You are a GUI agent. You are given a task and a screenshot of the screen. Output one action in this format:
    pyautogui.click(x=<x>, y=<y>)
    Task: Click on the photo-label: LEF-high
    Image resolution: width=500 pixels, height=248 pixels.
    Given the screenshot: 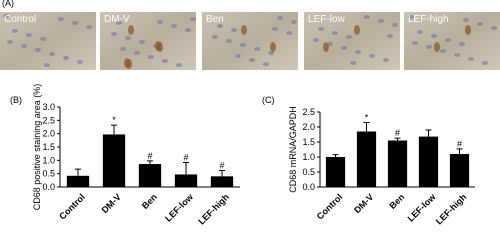 What is the action you would take?
    pyautogui.click(x=428, y=19)
    